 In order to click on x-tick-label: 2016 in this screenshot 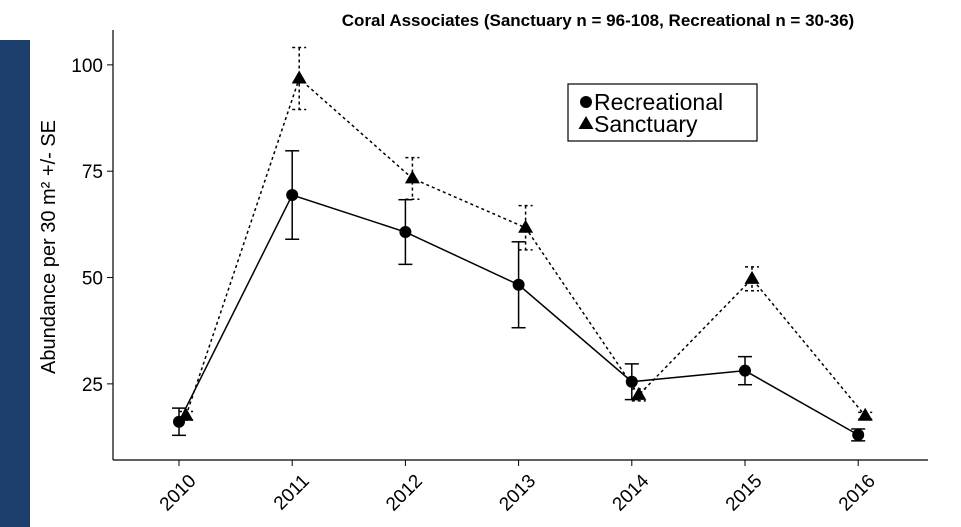, I will do `click(857, 493)`.